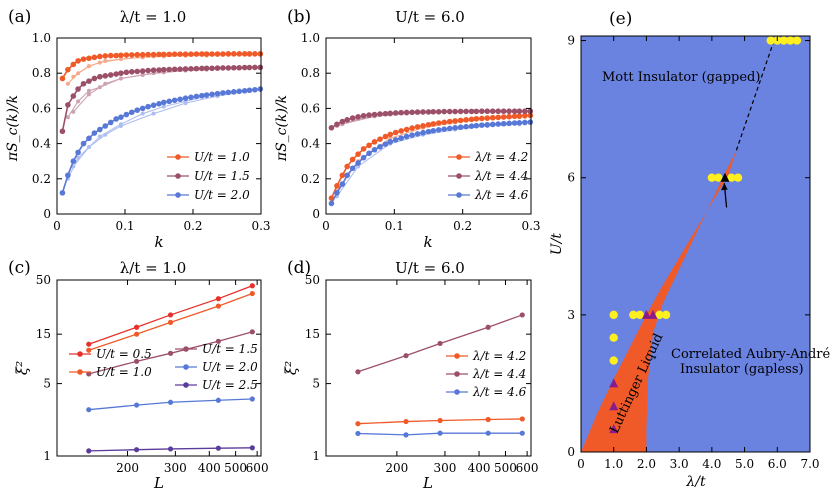  I want to click on yellow-point, so click(790, 40).